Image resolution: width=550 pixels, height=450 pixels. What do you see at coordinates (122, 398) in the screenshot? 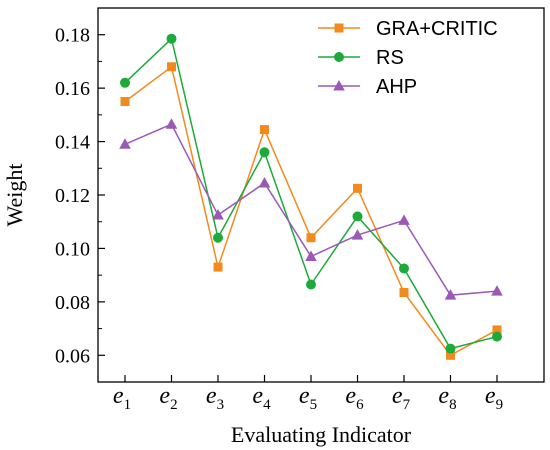
I see `x-tick-label: e1` at bounding box center [122, 398].